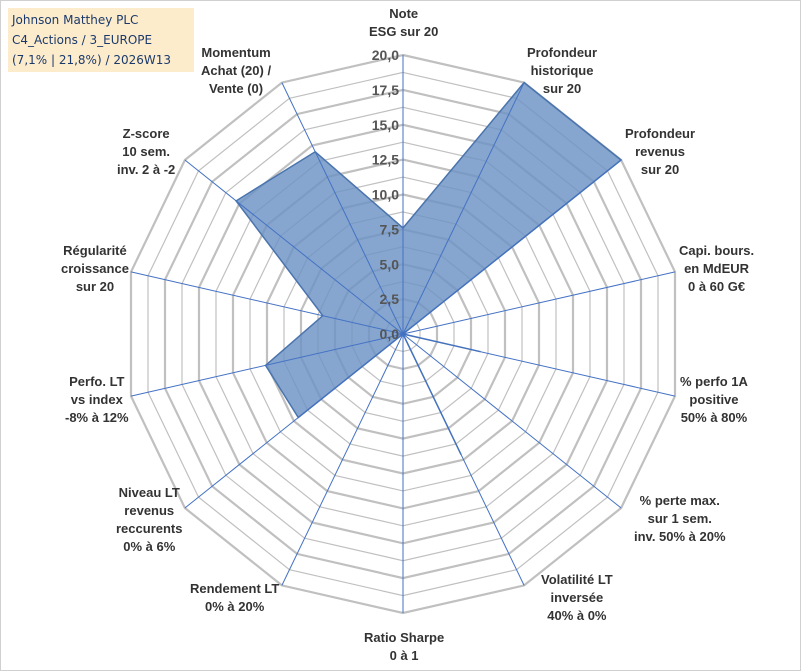 This screenshot has height=671, width=801. What do you see at coordinates (404, 31) in the screenshot?
I see `axis-label-line: ESG sur 20` at bounding box center [404, 31].